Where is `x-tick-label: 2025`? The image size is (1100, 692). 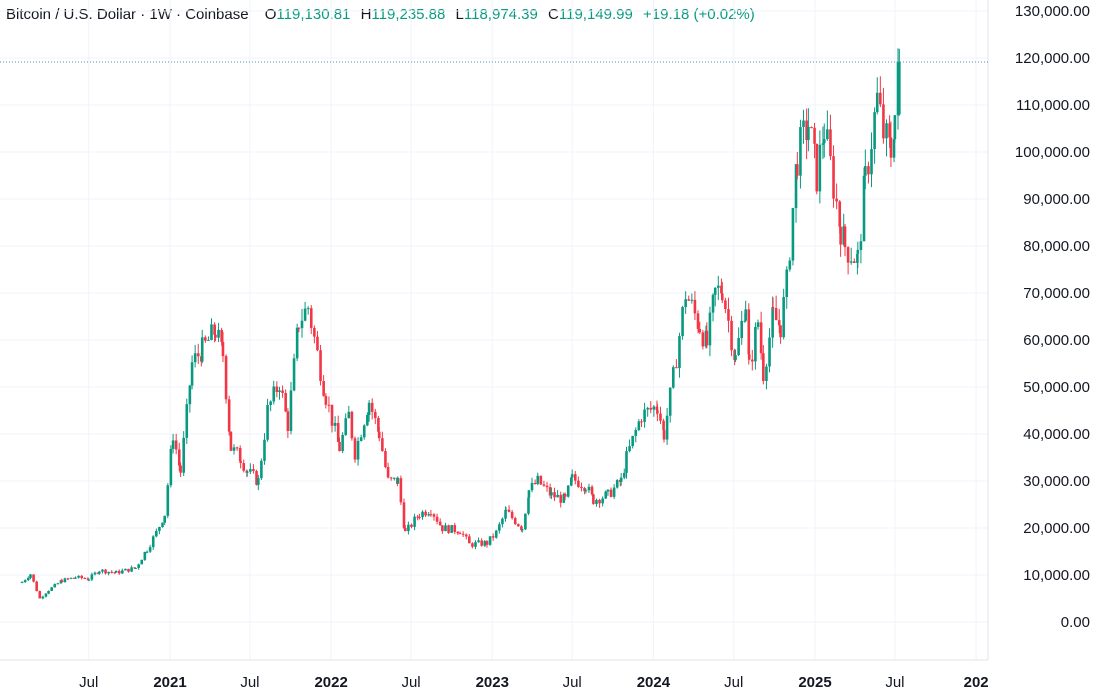
x-tick-label: 2025 is located at coordinates (814, 682).